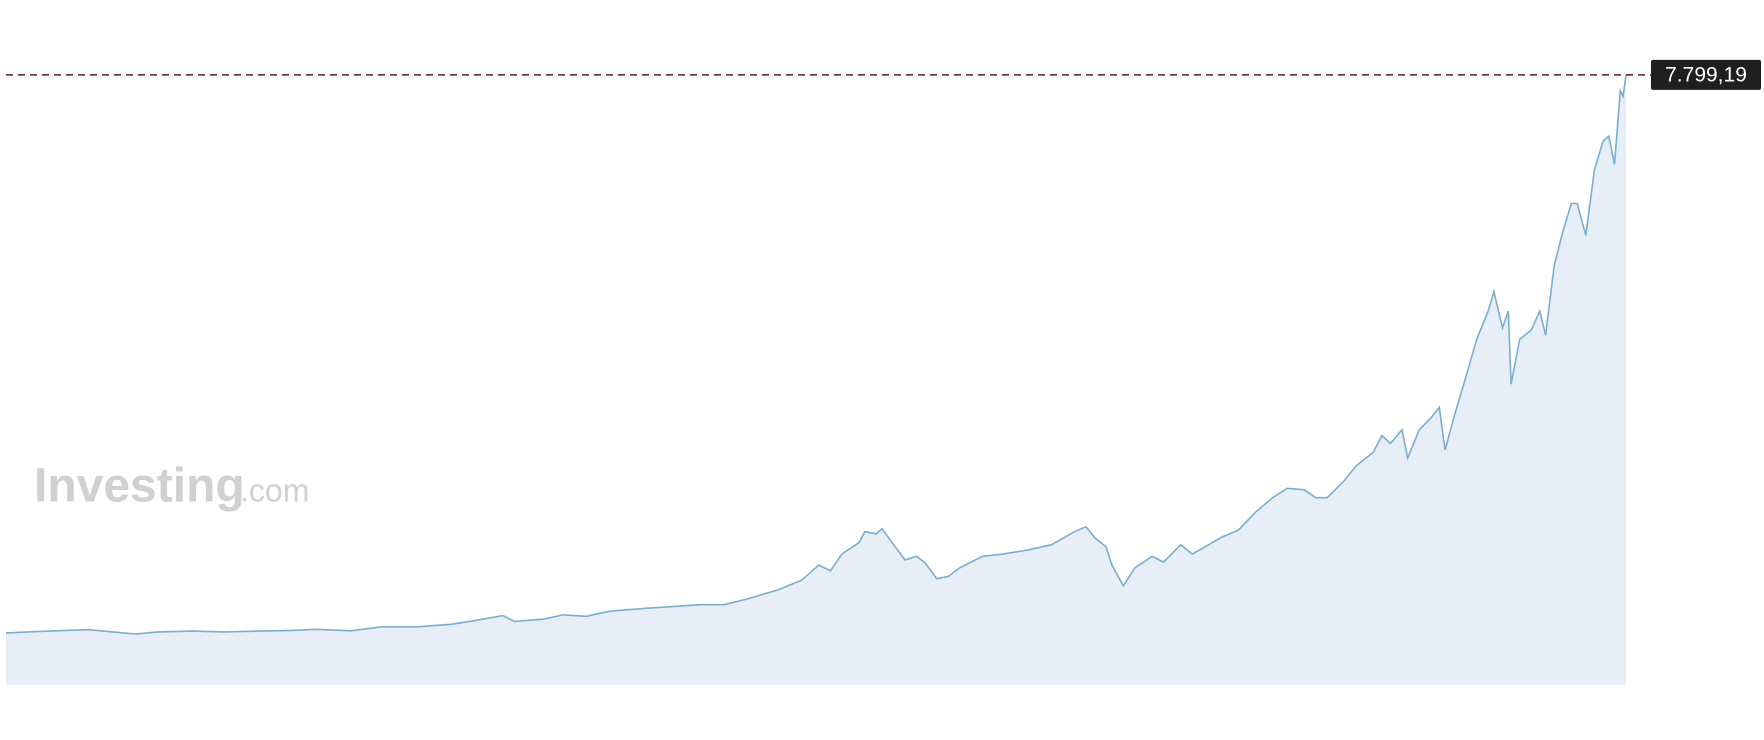  What do you see at coordinates (274, 490) in the screenshot?
I see `watermark-suffix: .com` at bounding box center [274, 490].